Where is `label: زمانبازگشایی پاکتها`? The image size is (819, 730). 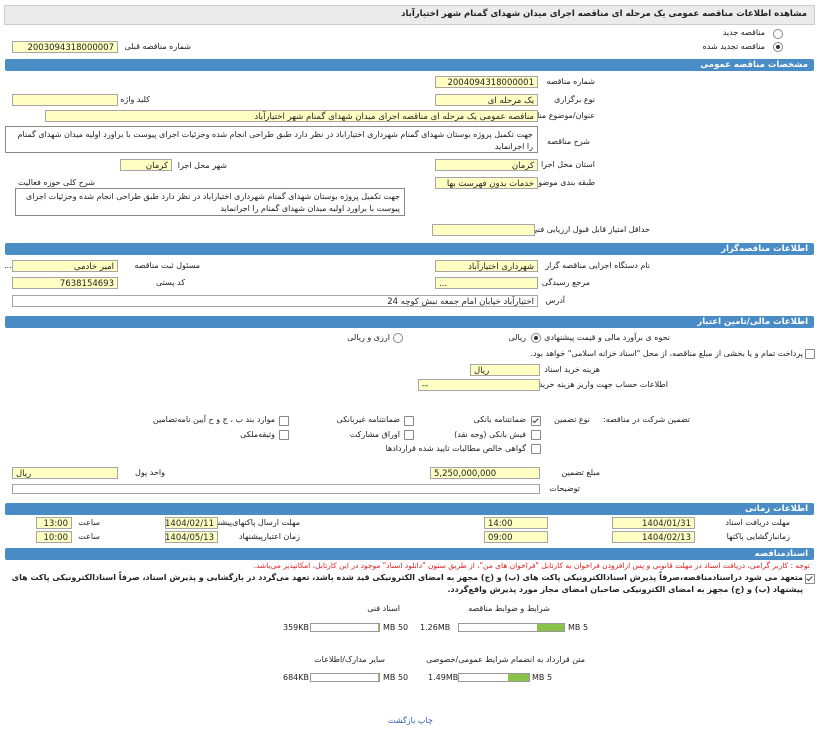
label: زمانبازگشایی پاکتها is located at coordinates (758, 536).